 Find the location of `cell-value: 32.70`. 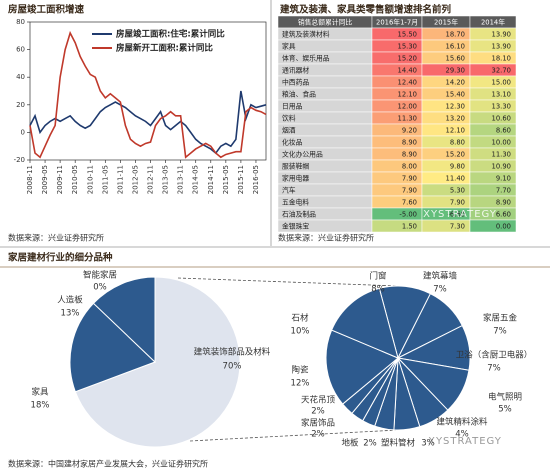

cell-value: 32.70 is located at coordinates (501, 71).